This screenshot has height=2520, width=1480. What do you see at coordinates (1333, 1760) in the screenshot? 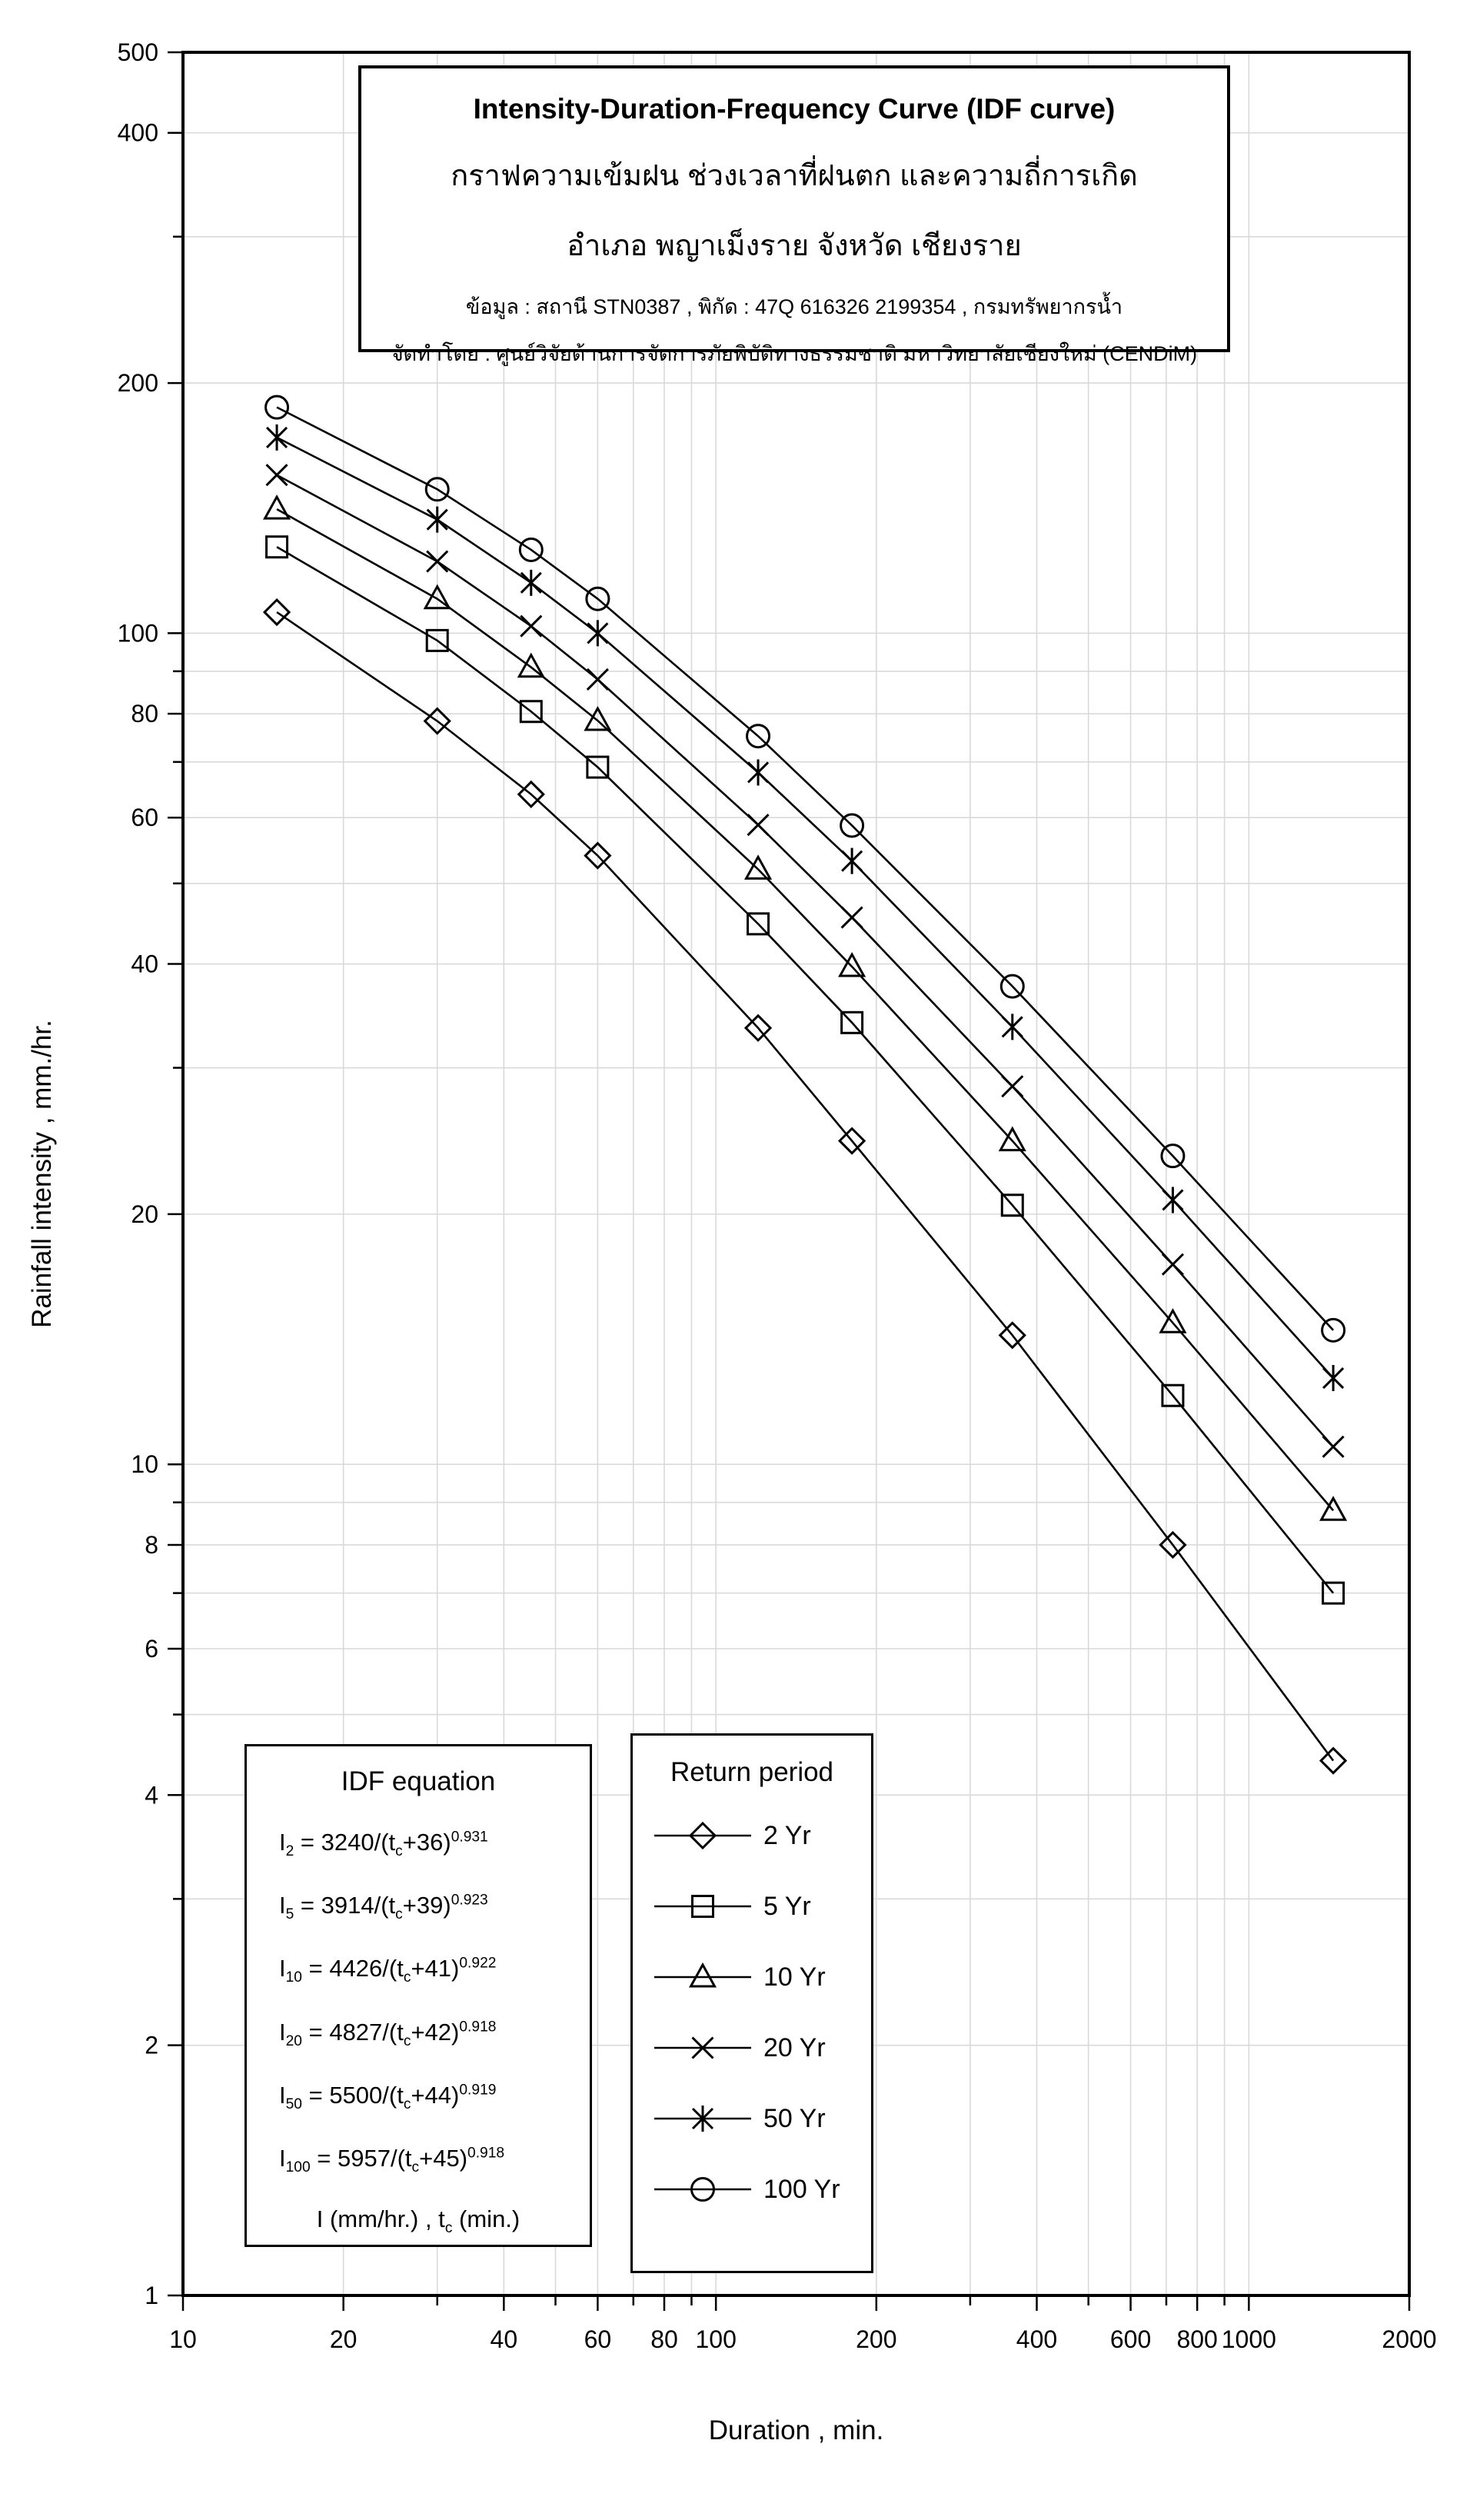
I see `marker-2-yr-1440min` at bounding box center [1333, 1760].